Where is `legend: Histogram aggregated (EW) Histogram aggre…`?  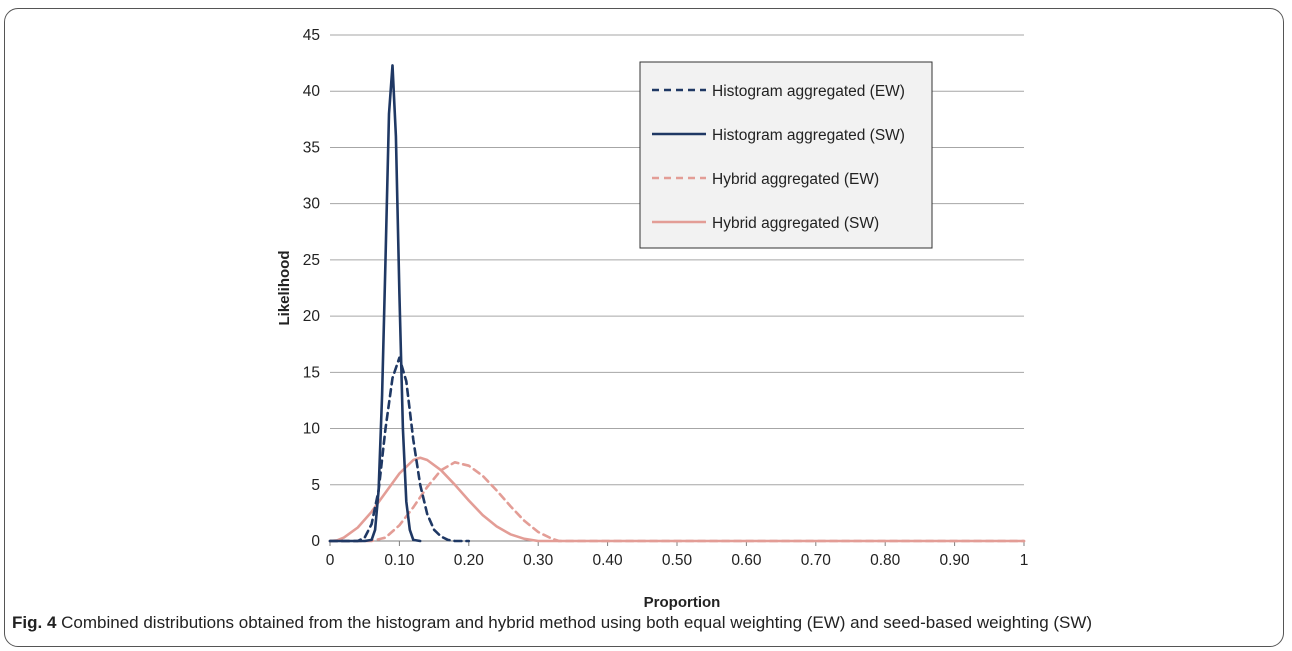 legend: Histogram aggregated (EW) Histogram aggre… is located at coordinates (786, 155).